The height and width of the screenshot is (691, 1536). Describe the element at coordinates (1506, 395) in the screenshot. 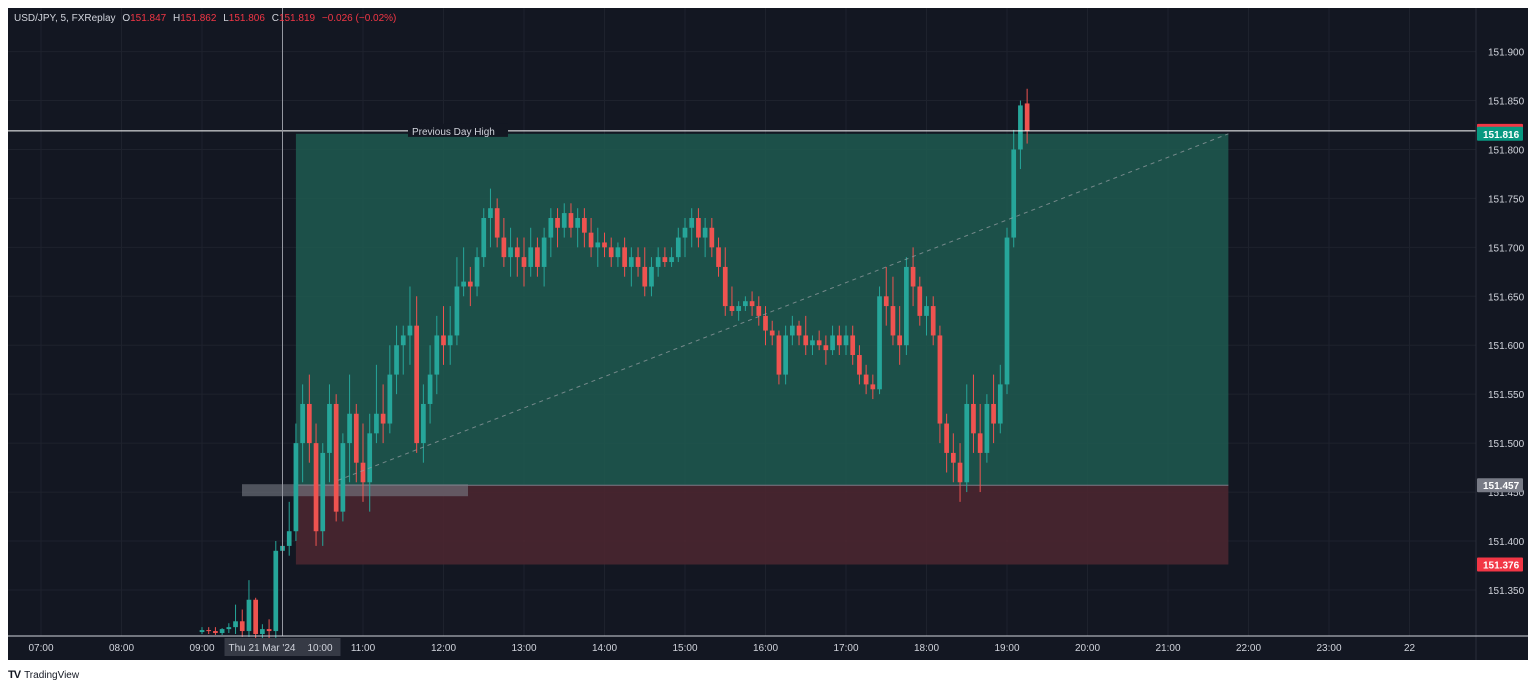

I see `y-tick-label: 151.550` at that location.